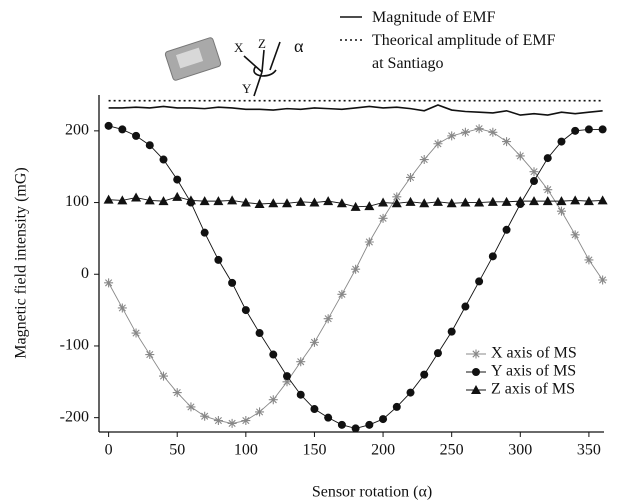 The height and width of the screenshot is (504, 644). Describe the element at coordinates (452, 450) in the screenshot. I see `x-tick-label: 250` at that location.